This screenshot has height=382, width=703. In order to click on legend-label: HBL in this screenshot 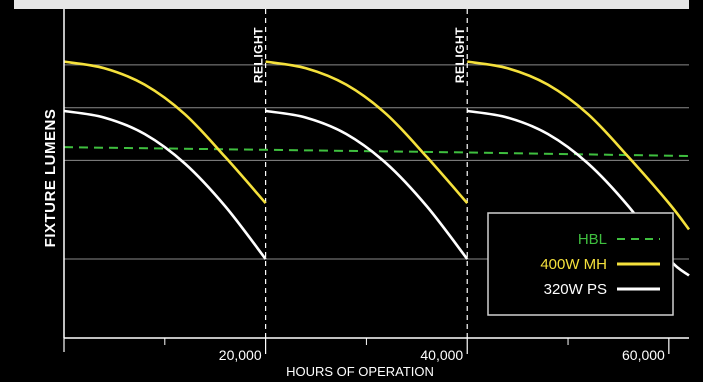, I will do `click(592, 239)`.